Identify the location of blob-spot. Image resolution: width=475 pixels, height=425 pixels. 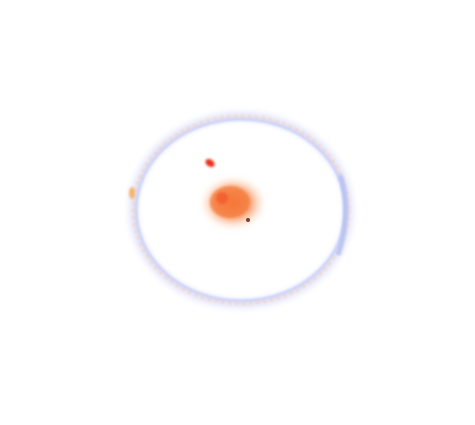
(222, 198).